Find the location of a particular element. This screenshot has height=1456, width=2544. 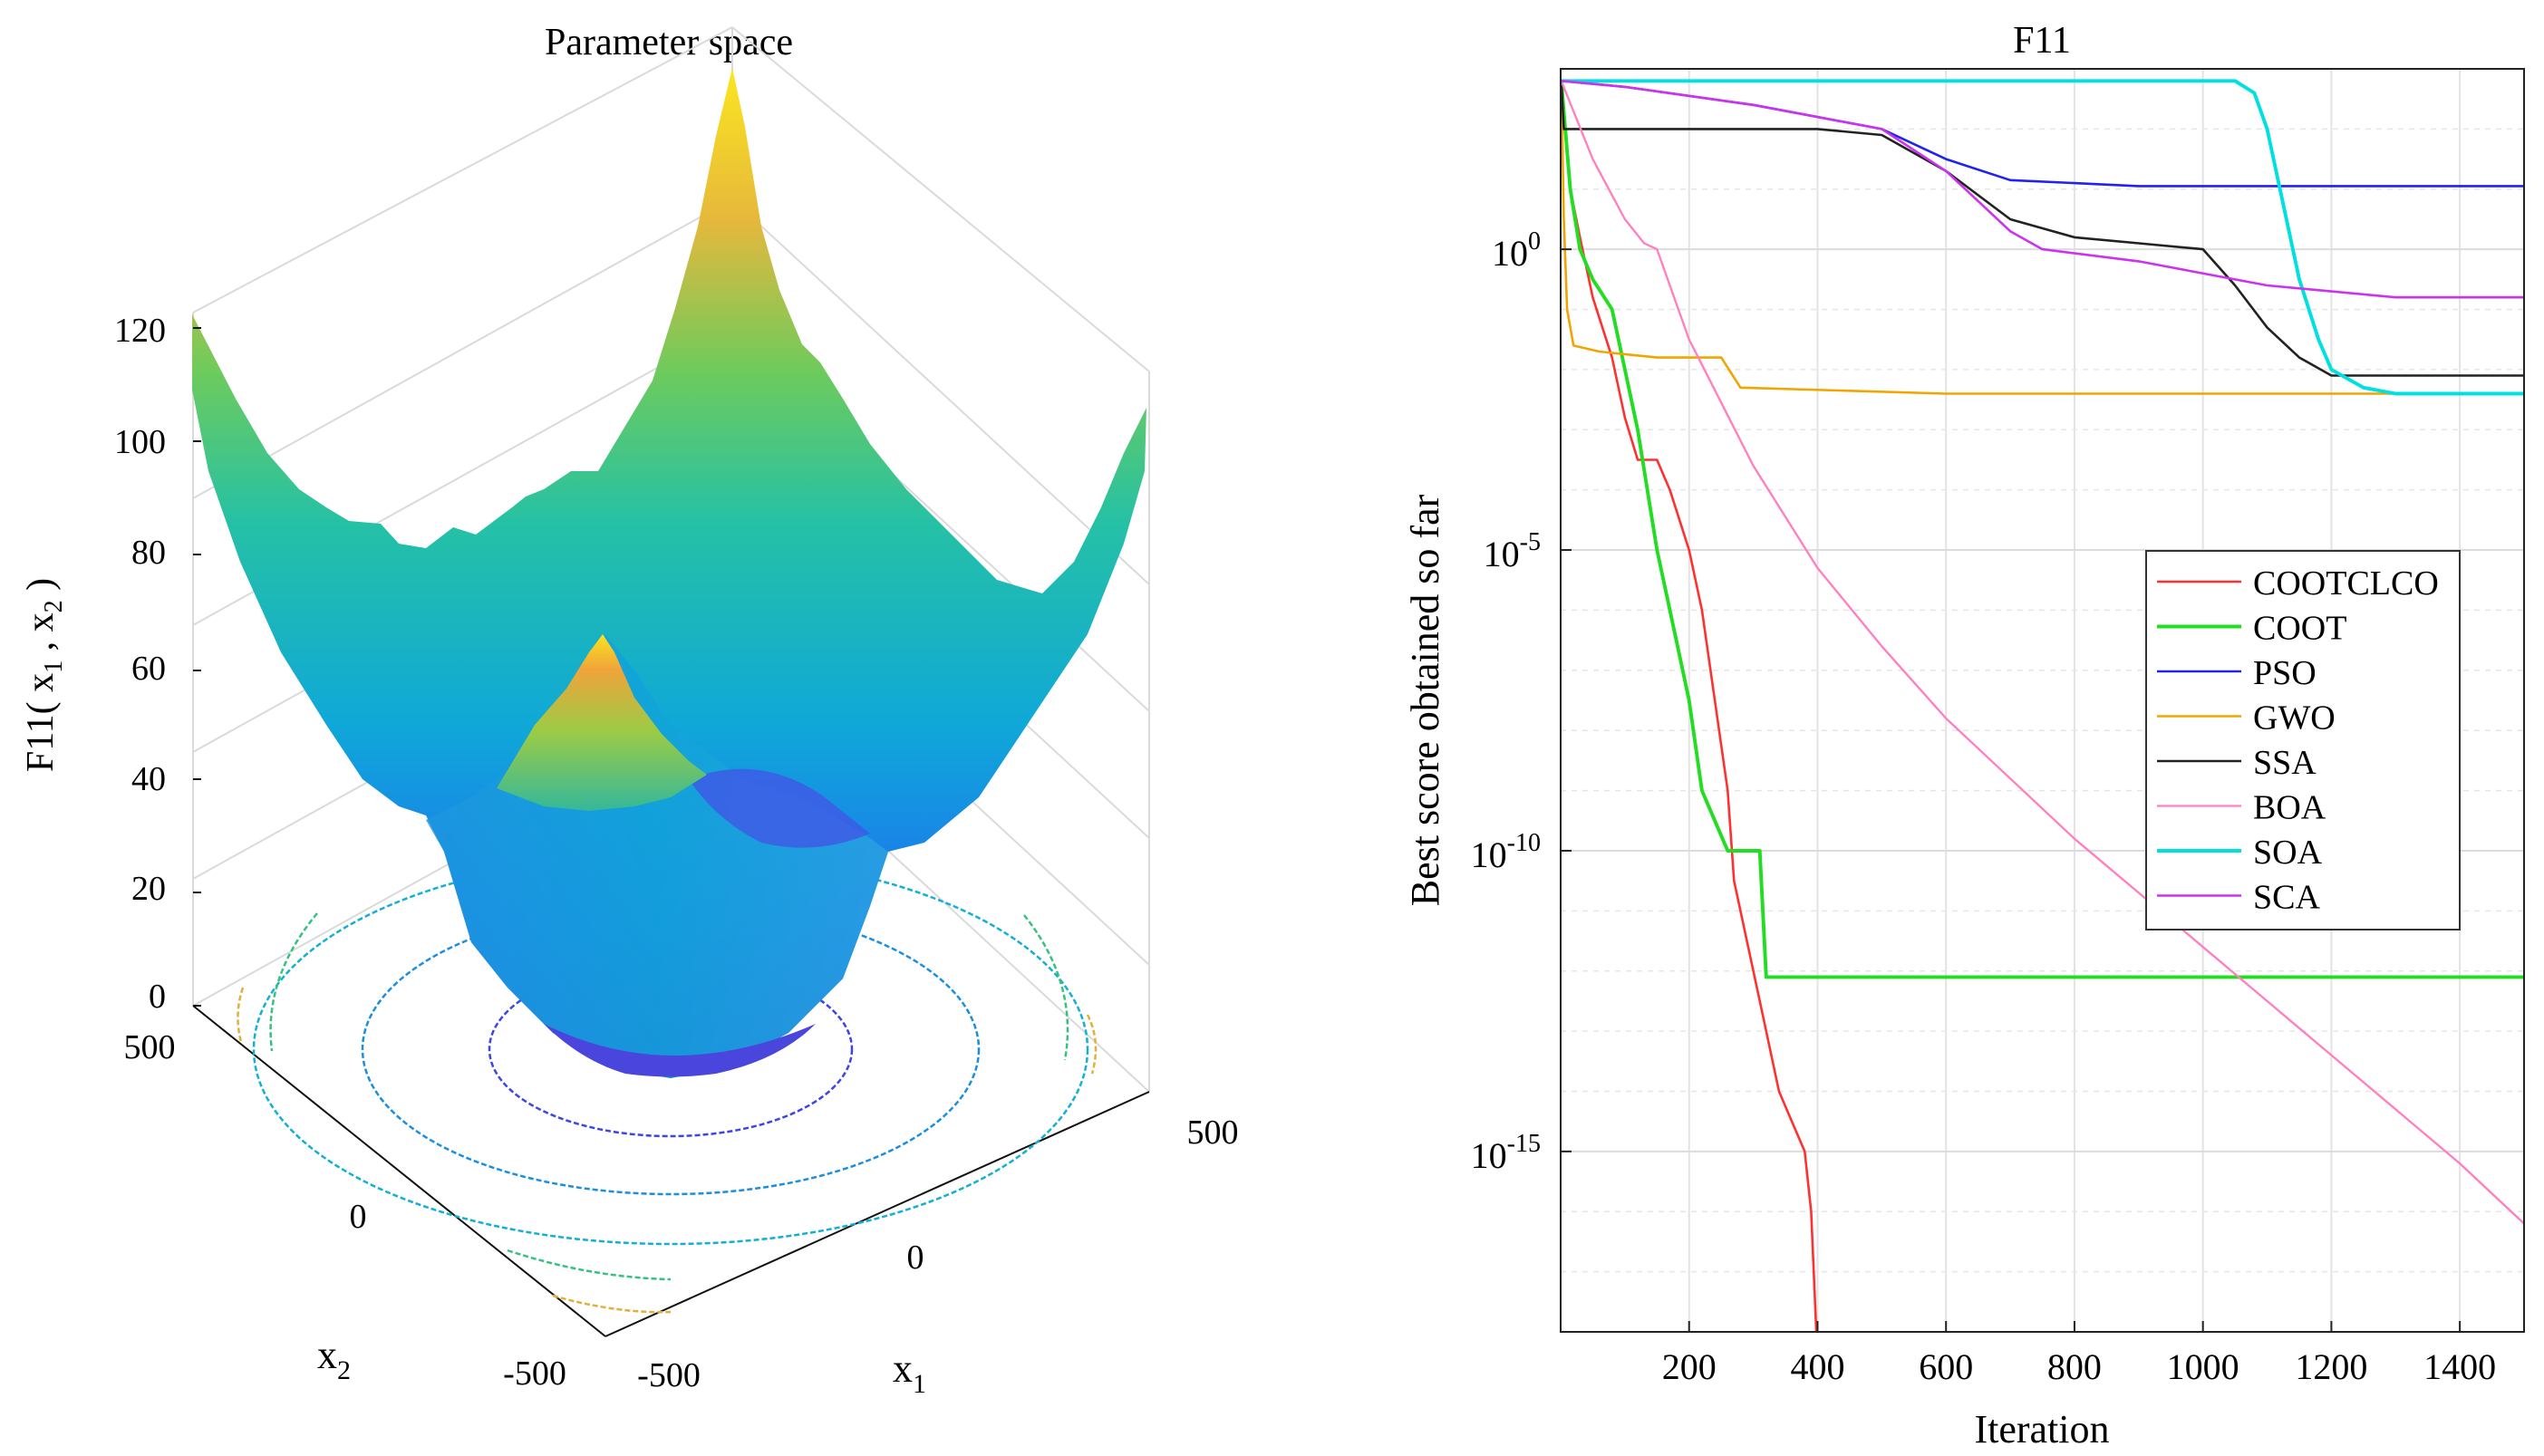

x2-axis-label: x2 is located at coordinates (334, 1359).